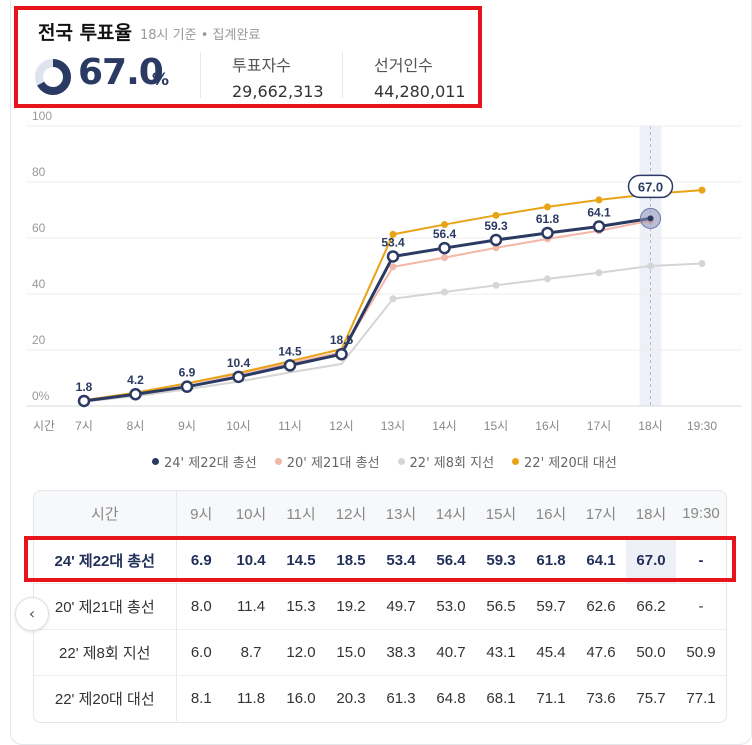  What do you see at coordinates (278, 76) in the screenshot?
I see `voters-stat: 투표자수 29,662,313` at bounding box center [278, 76].